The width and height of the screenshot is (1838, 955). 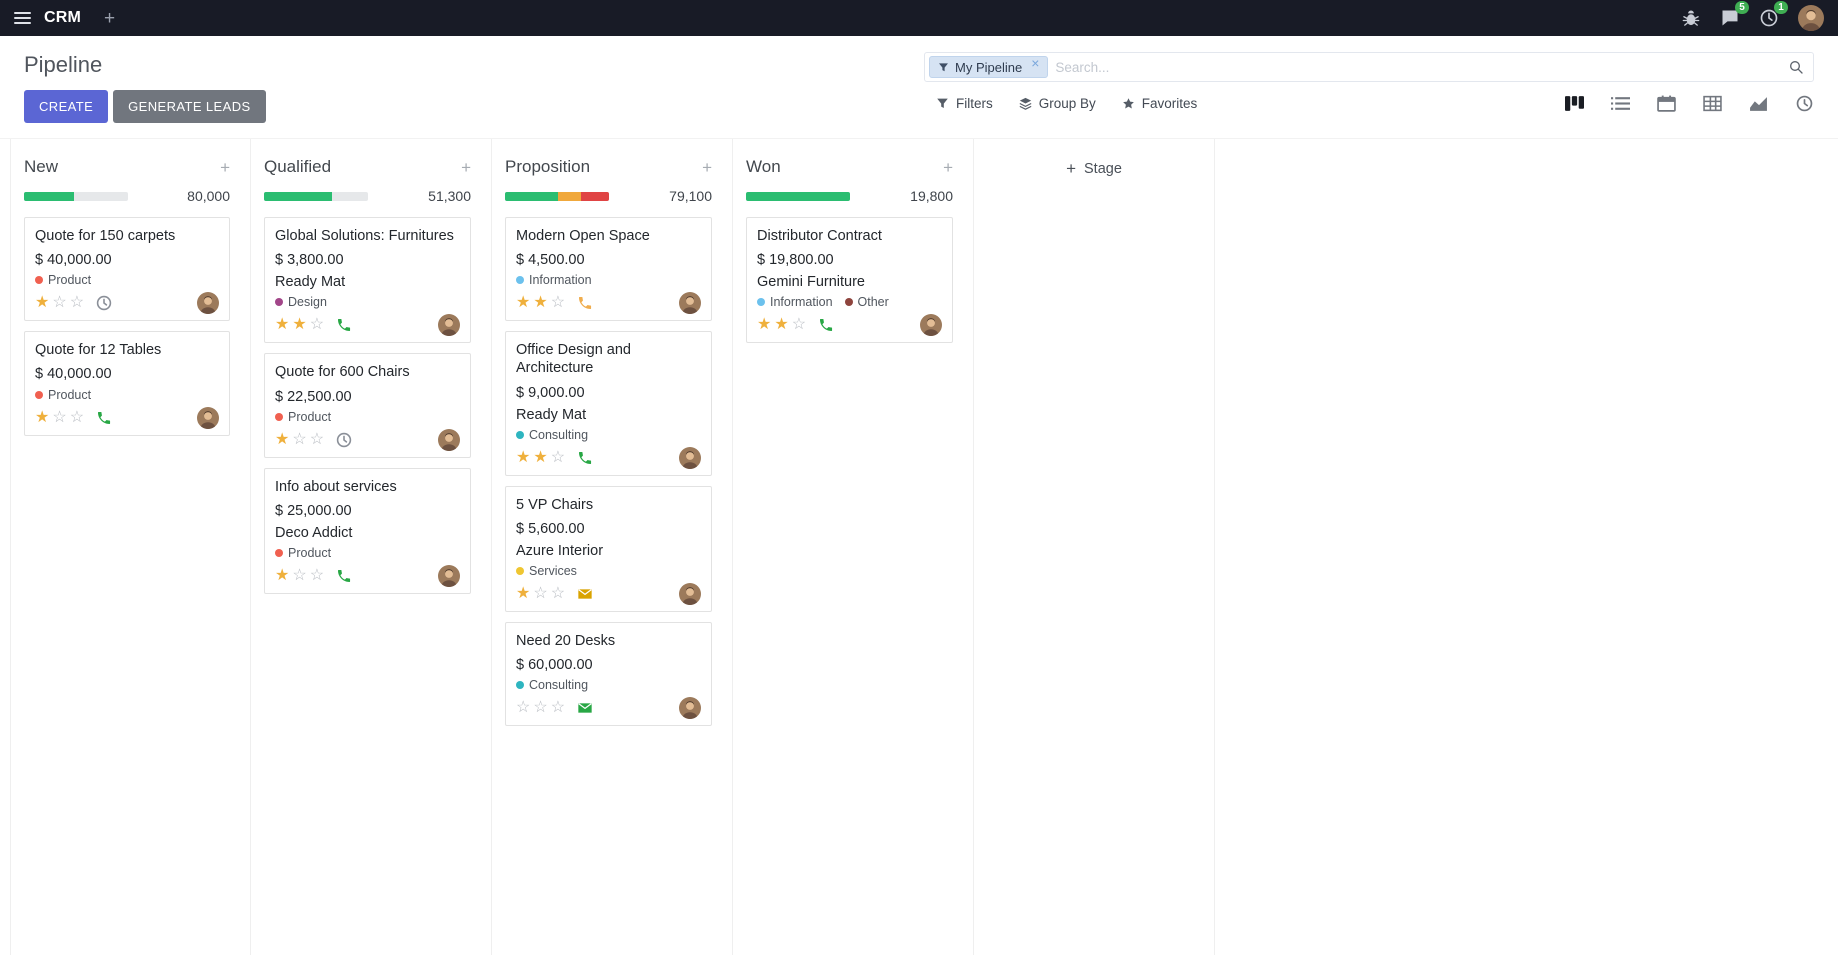 What do you see at coordinates (1035, 63) in the screenshot?
I see `facet-remove-icon: ×` at bounding box center [1035, 63].